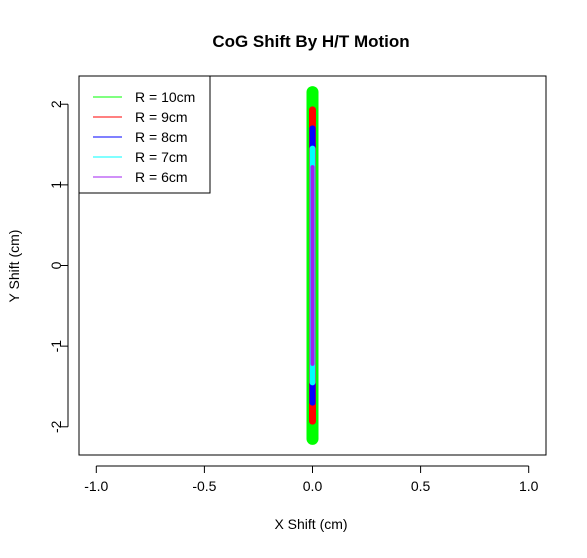  I want to click on legend-box, so click(144, 134).